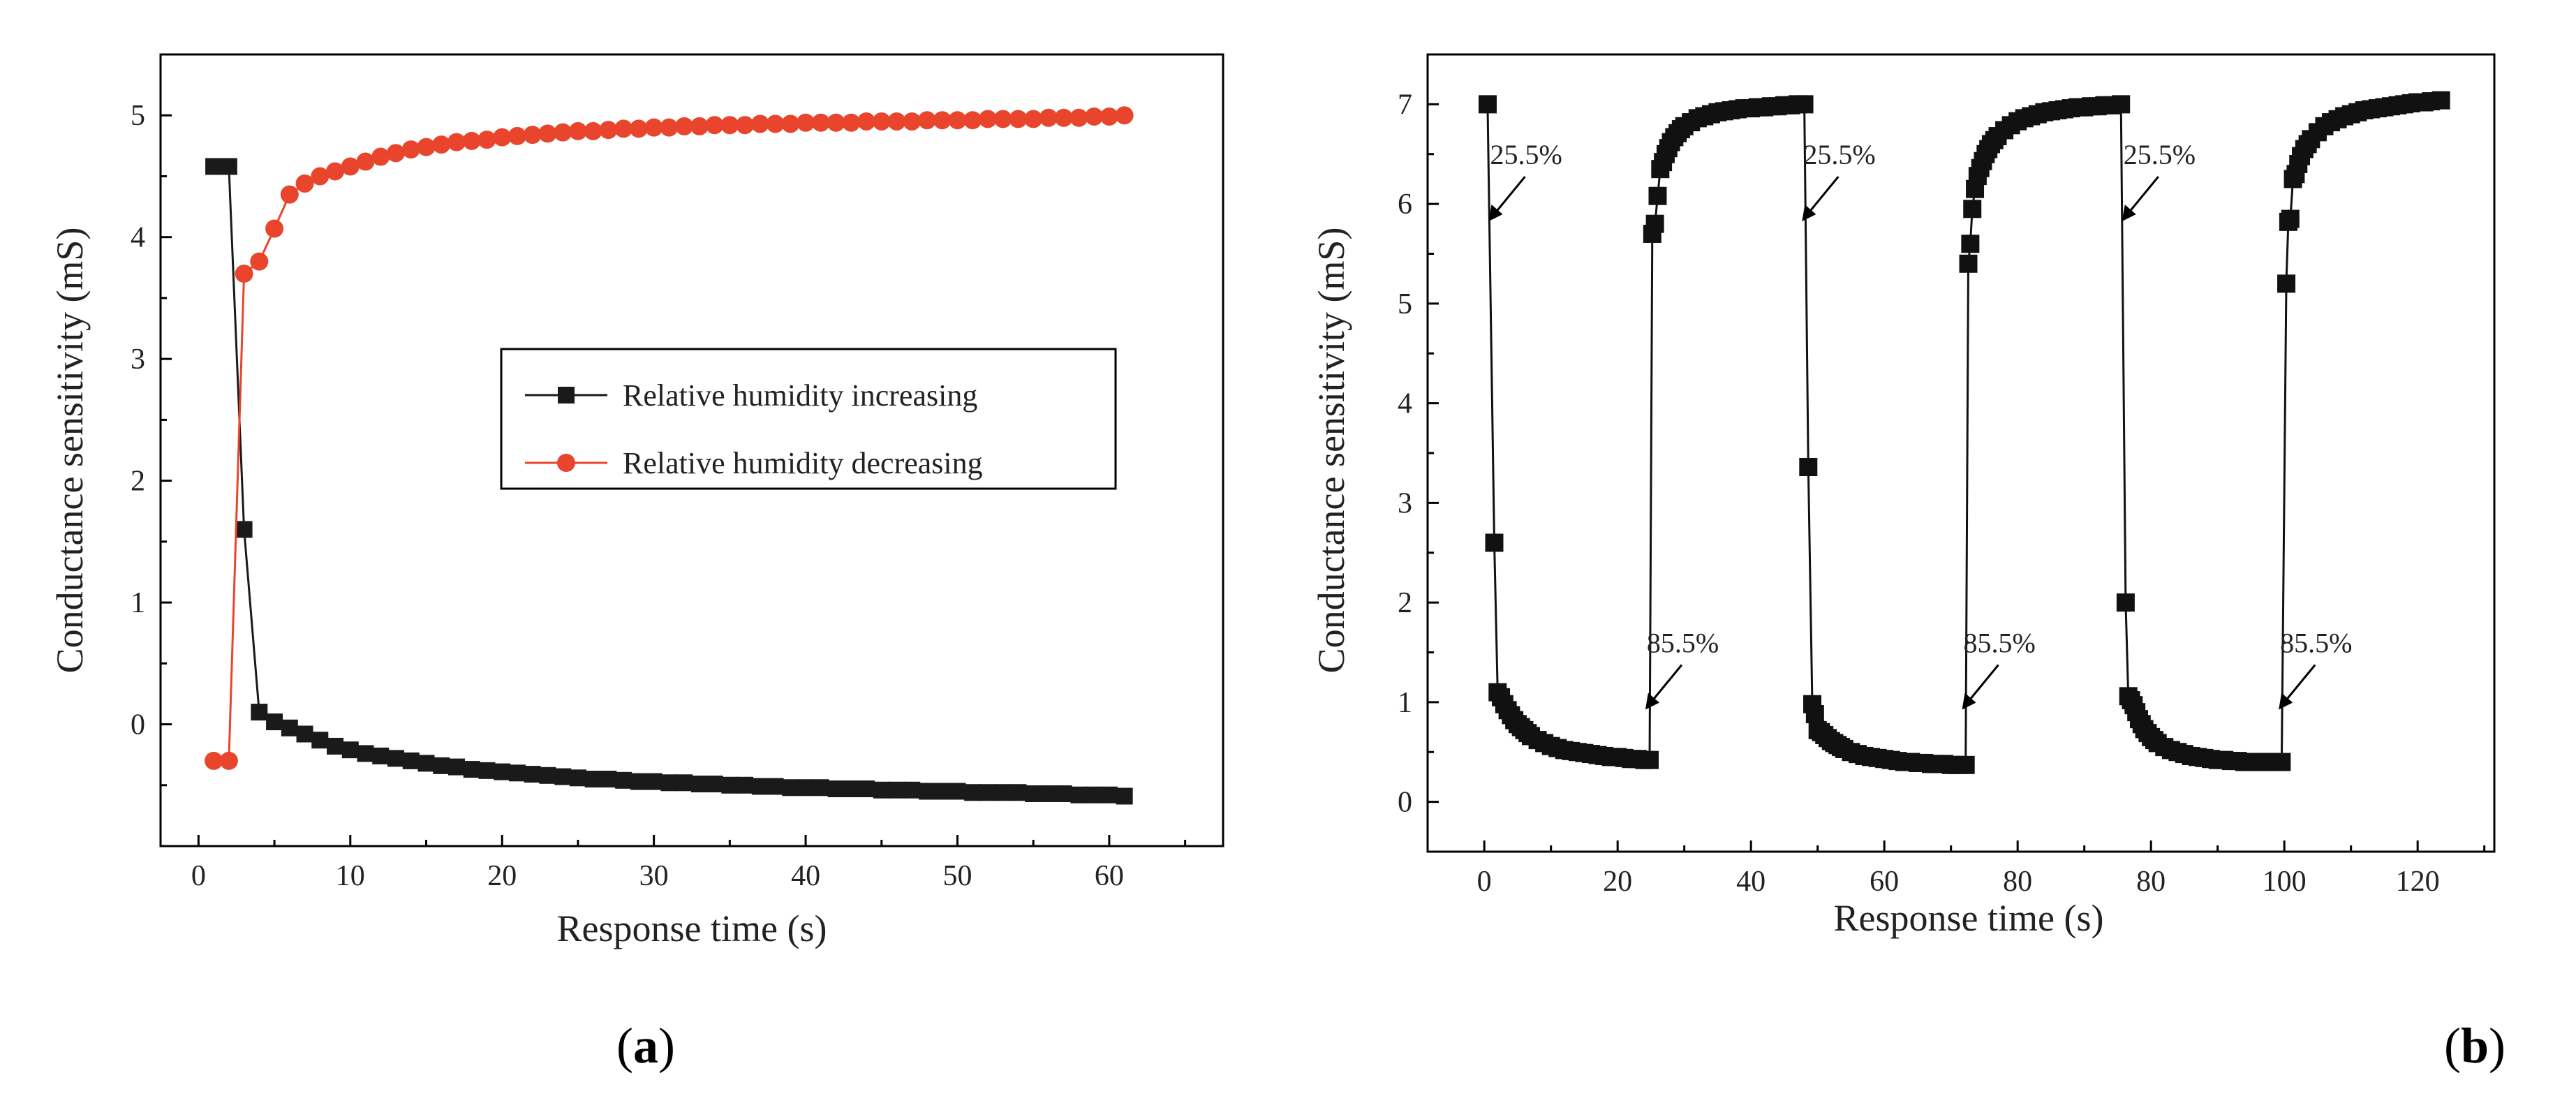 This screenshot has width=2576, height=1096. Describe the element at coordinates (1405, 204) in the screenshot. I see `panel-b-y-tick-label: 6` at that location.